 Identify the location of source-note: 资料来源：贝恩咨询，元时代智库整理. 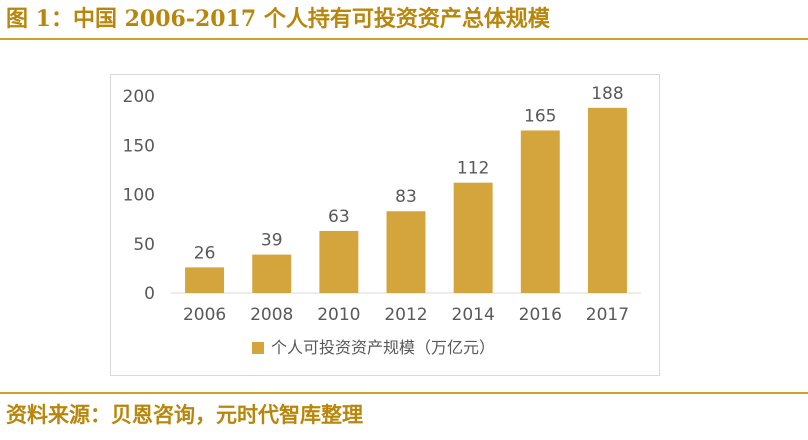
(184, 414).